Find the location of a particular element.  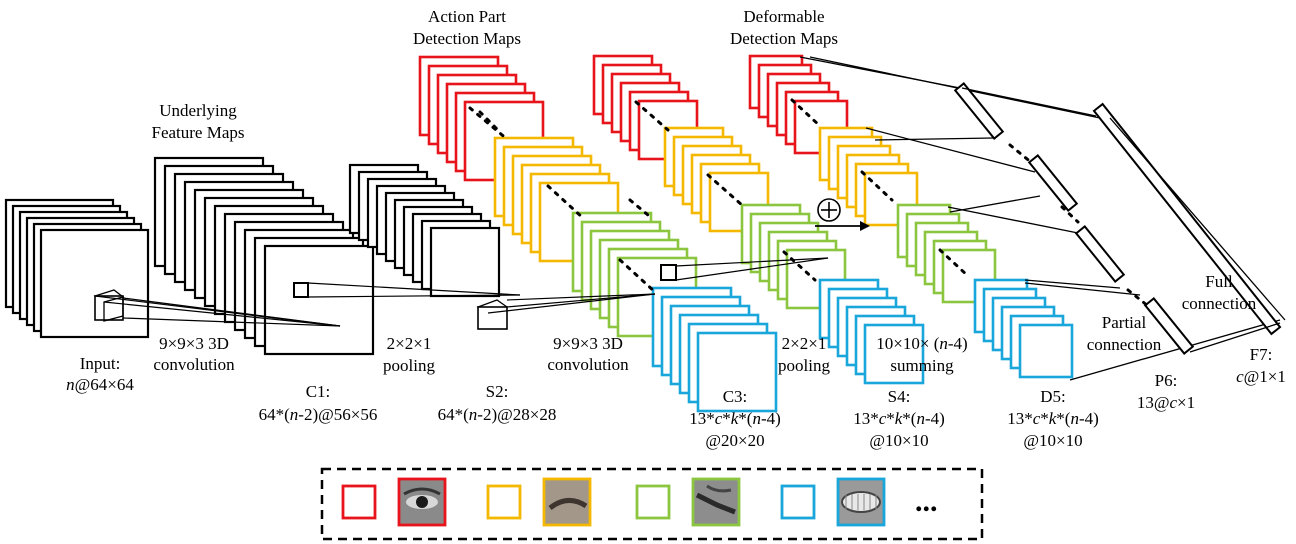

label-fragment: F7: is located at coordinates (1261, 354).